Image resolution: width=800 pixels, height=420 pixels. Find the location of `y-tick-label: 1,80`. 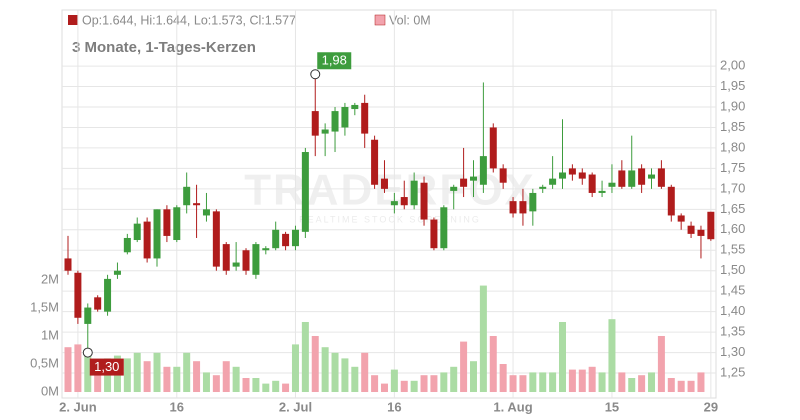

y-tick-label: 1,80 is located at coordinates (732, 146).